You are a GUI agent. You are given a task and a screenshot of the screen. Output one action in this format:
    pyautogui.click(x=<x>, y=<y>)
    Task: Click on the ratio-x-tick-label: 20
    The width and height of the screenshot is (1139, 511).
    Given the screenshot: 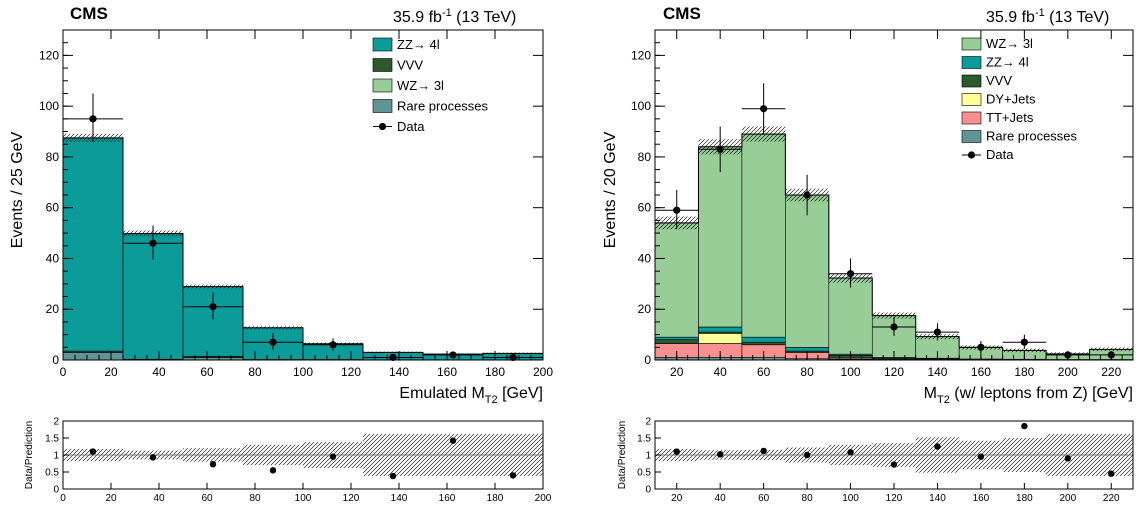 What is the action you would take?
    pyautogui.click(x=111, y=498)
    